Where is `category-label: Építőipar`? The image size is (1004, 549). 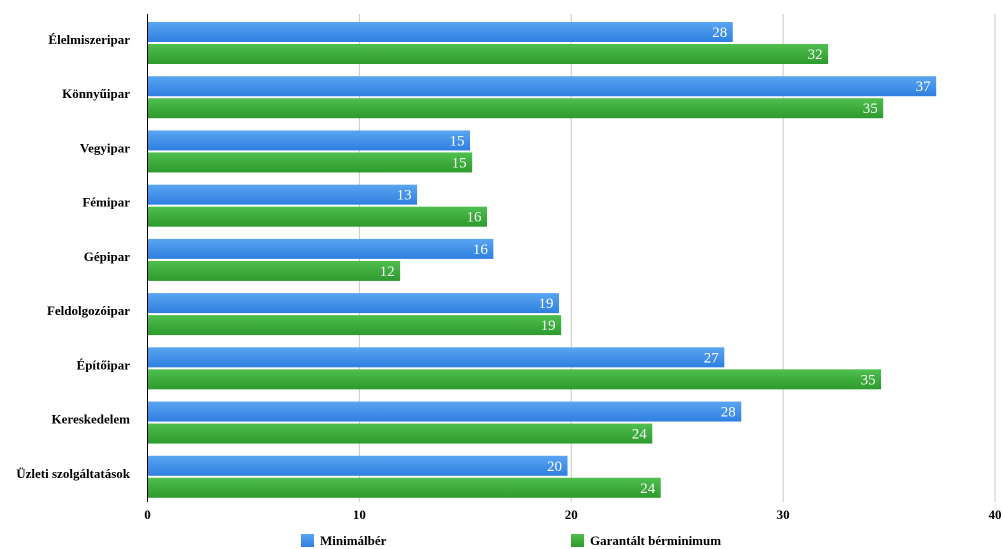
category-label: Építőipar is located at coordinates (104, 364).